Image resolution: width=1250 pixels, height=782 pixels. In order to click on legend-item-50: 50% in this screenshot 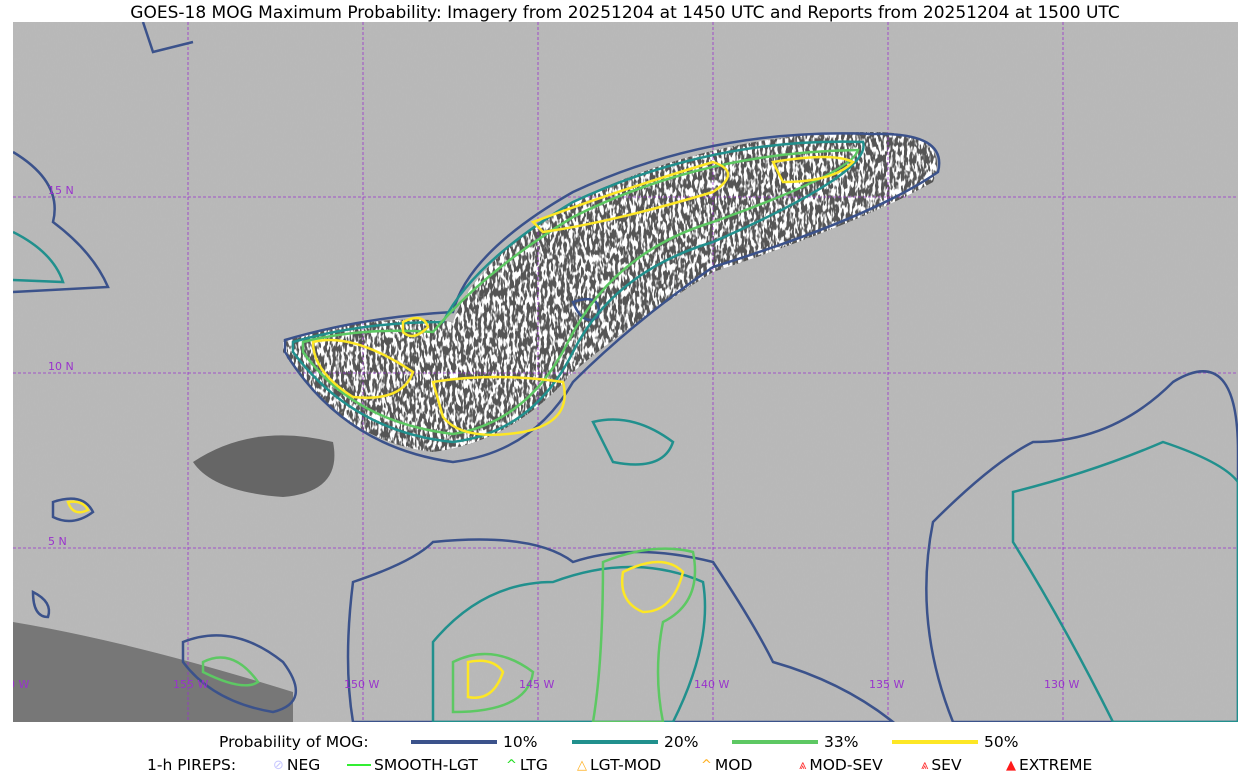, I will do `click(955, 742)`.